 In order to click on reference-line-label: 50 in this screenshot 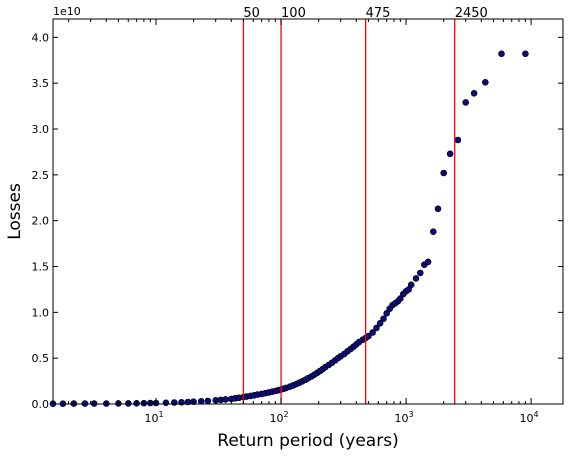, I will do `click(251, 13)`.